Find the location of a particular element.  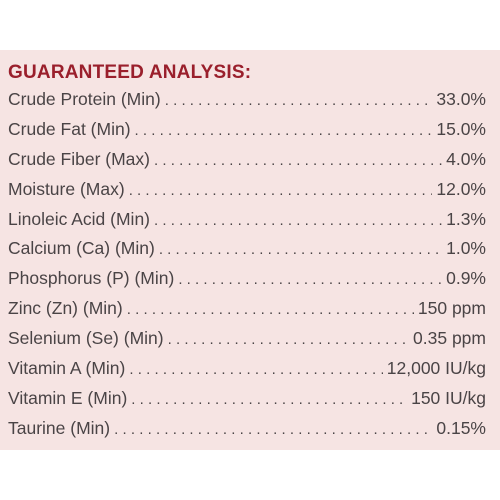

nutrient-value: 1.0% is located at coordinates (466, 248).